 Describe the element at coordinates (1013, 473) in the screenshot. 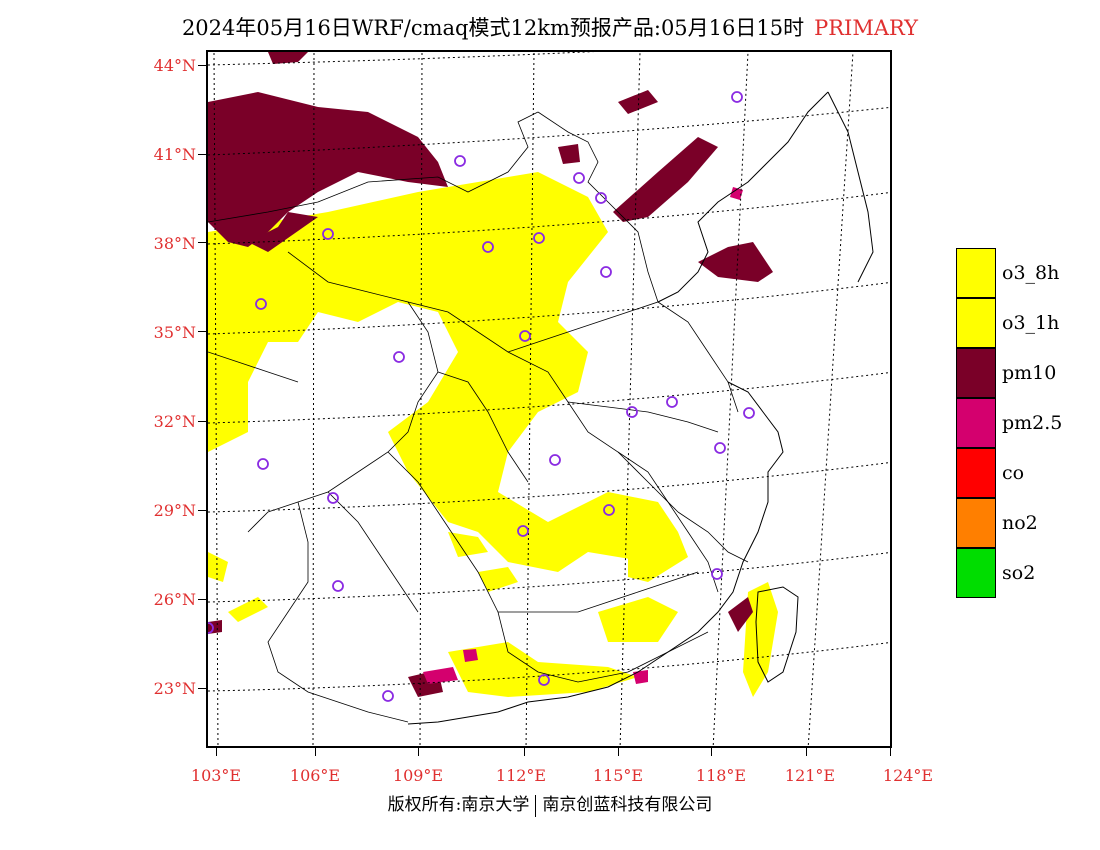

I see `legend-label: co` at that location.